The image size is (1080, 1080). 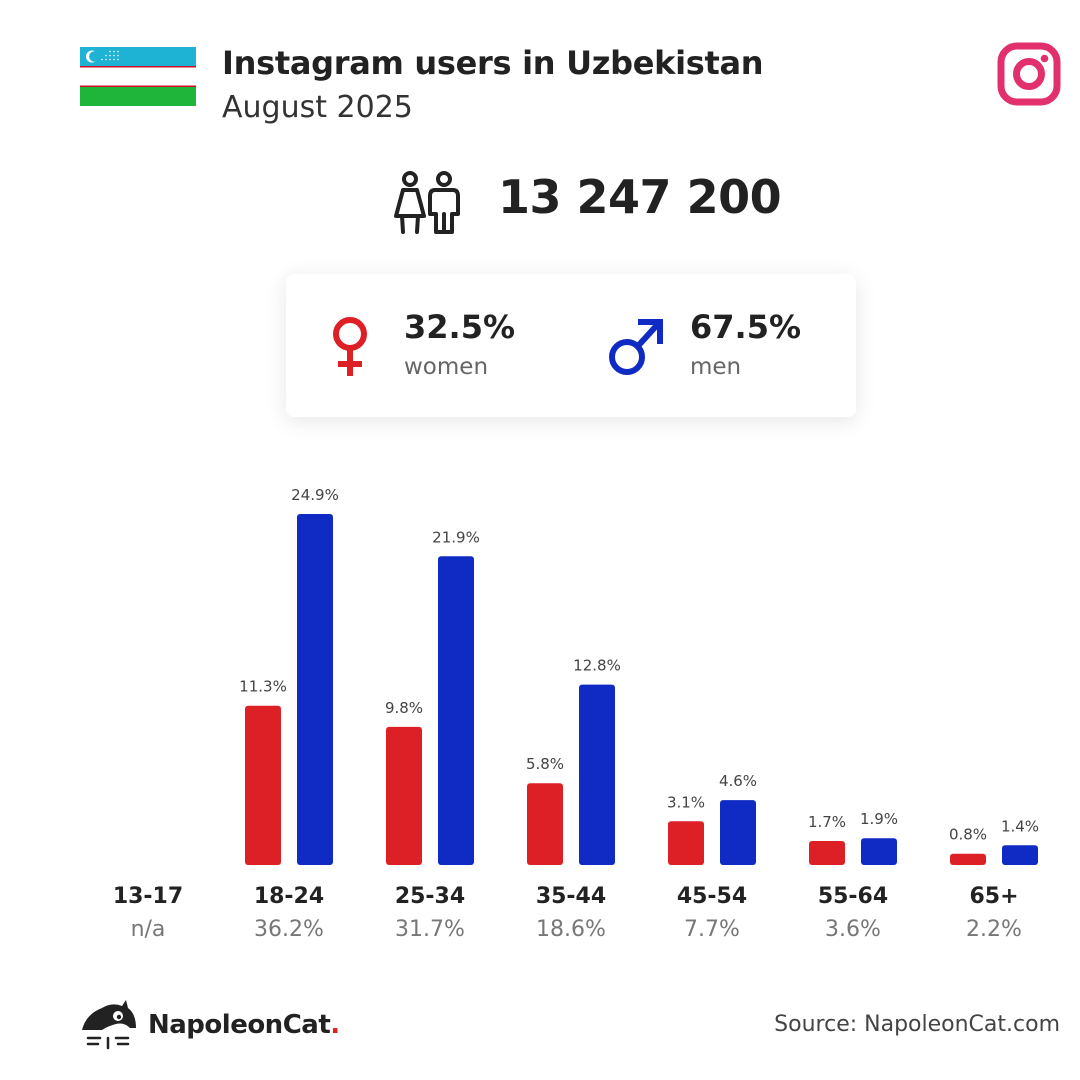 What do you see at coordinates (571, 896) in the screenshot?
I see `category-label-35-44: 35-44` at bounding box center [571, 896].